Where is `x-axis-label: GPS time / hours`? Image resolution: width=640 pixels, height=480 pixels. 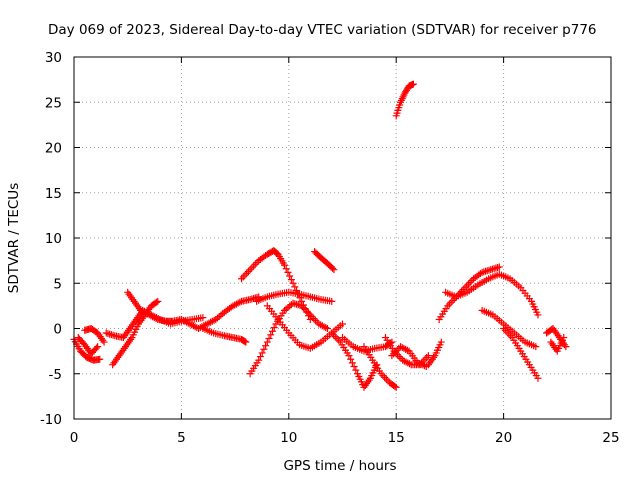
x-axis-label: GPS time / hours is located at coordinates (339, 466).